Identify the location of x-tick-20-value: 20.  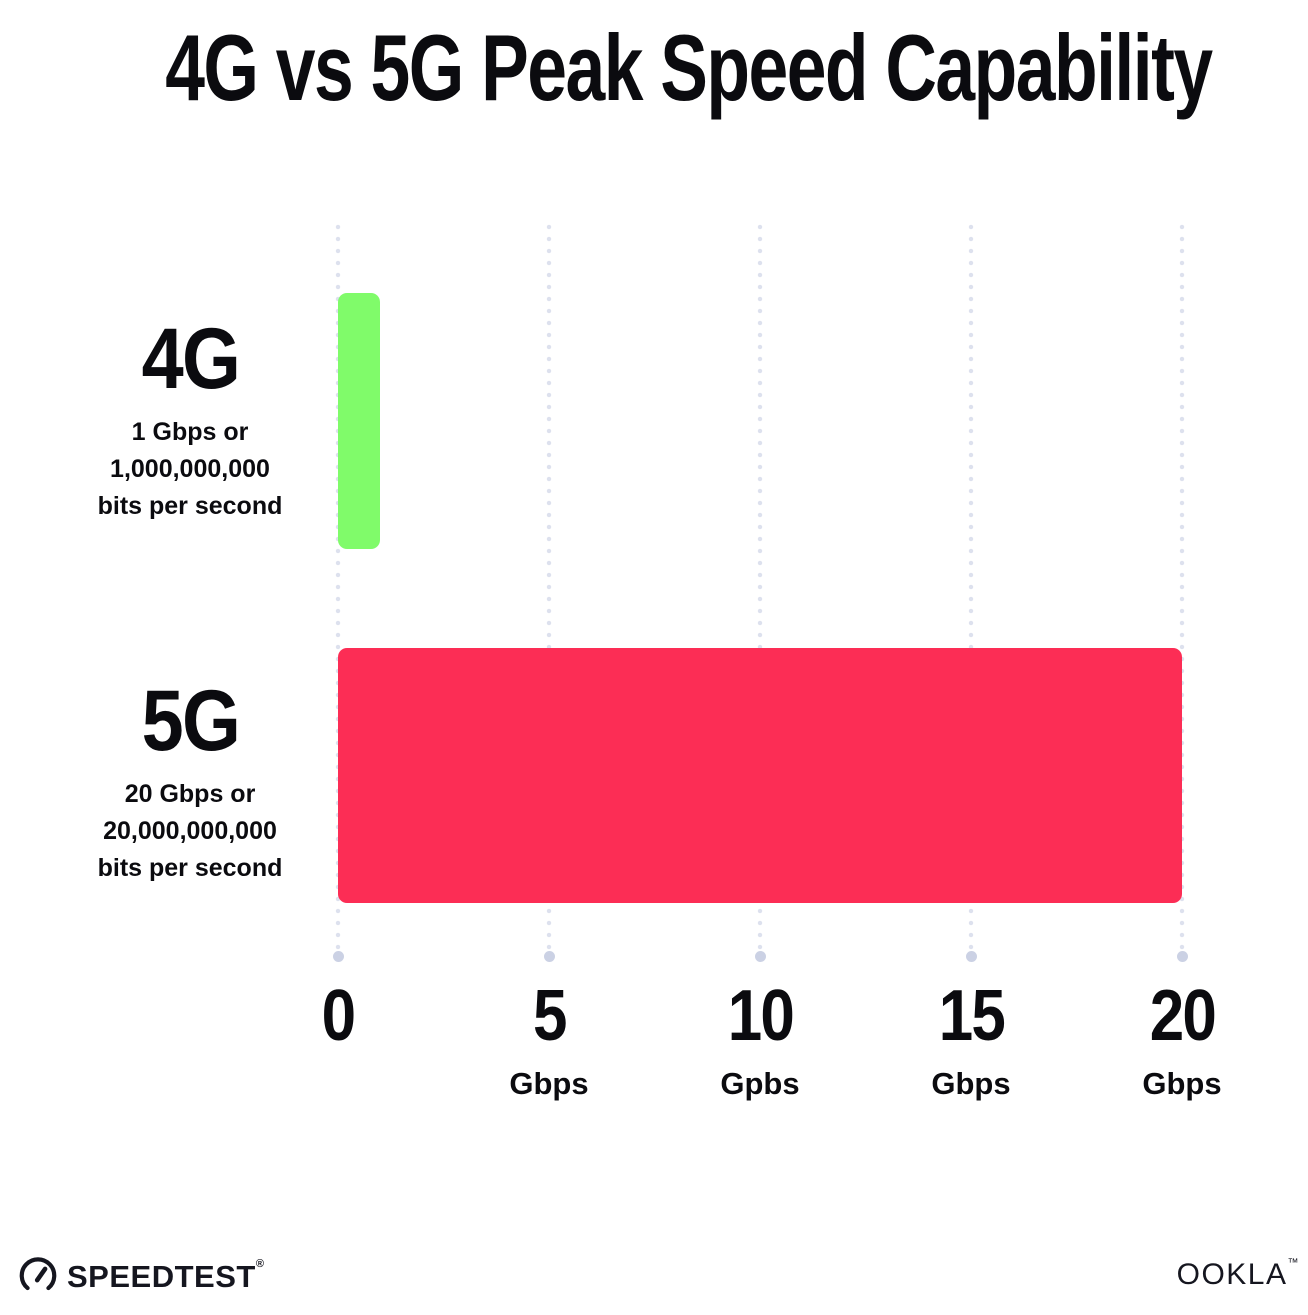
(1182, 1016).